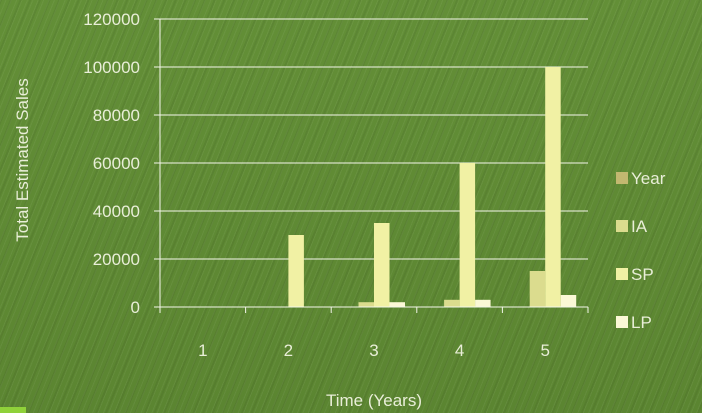 Image resolution: width=702 pixels, height=413 pixels. Describe the element at coordinates (116, 115) in the screenshot. I see `y-tick-label: 80000` at that location.